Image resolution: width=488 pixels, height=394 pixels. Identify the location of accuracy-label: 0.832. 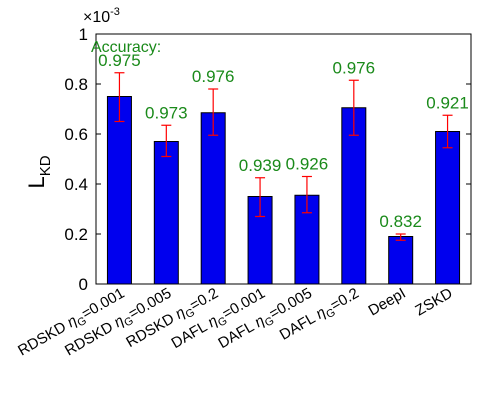
(400, 221).